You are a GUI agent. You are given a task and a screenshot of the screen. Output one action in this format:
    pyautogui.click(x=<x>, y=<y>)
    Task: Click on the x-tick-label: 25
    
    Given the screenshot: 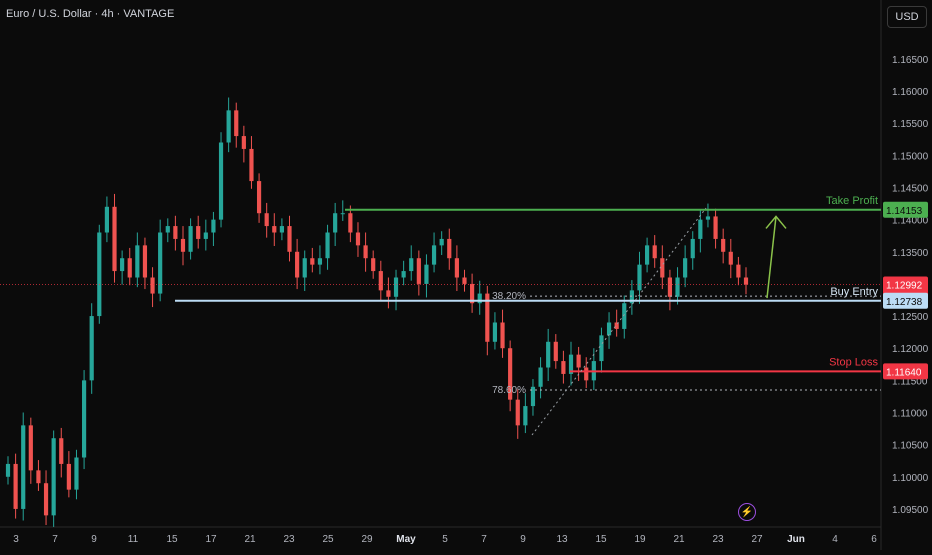 What is the action you would take?
    pyautogui.click(x=328, y=539)
    